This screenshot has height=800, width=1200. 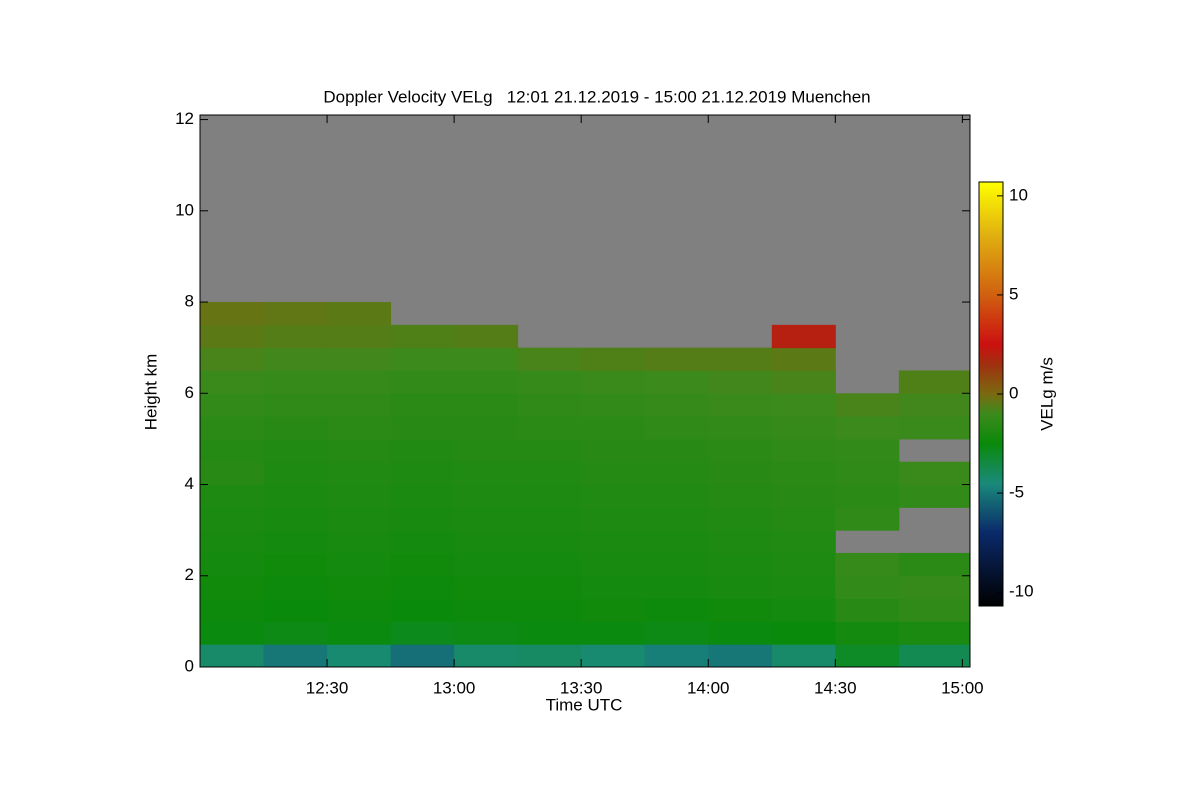 I want to click on y-tick-label: 6, so click(x=189, y=392).